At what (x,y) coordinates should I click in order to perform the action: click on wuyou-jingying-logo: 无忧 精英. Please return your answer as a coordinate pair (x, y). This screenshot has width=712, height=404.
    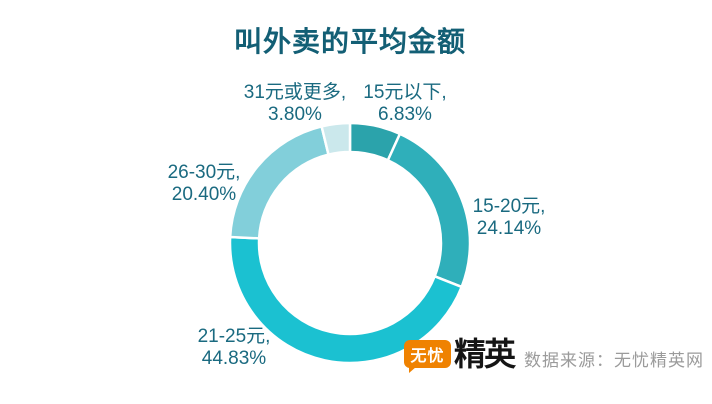
    Looking at the image, I should click on (460, 354).